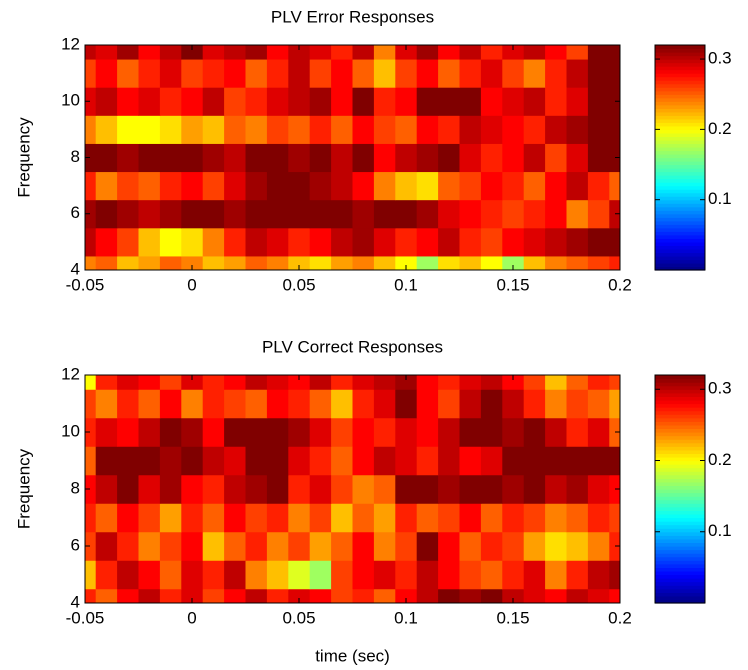  I want to click on colorbar-frame, so click(680, 157).